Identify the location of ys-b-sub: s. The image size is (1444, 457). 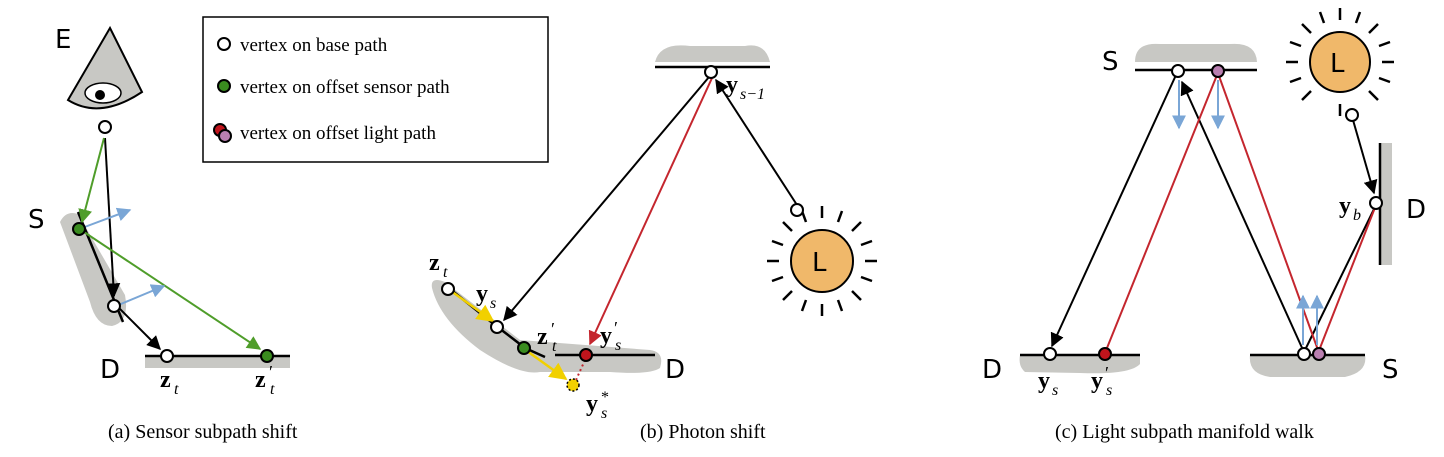
(493, 303).